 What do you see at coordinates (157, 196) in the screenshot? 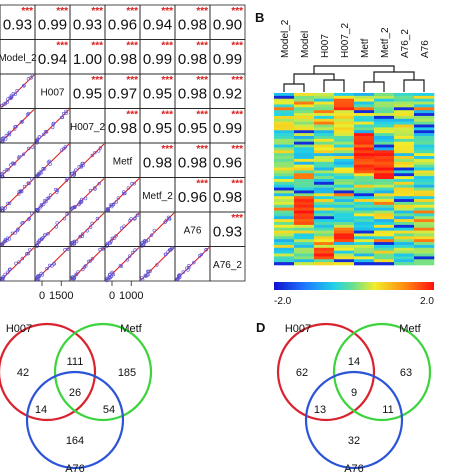
I see `variable-label: Metf_2` at bounding box center [157, 196].